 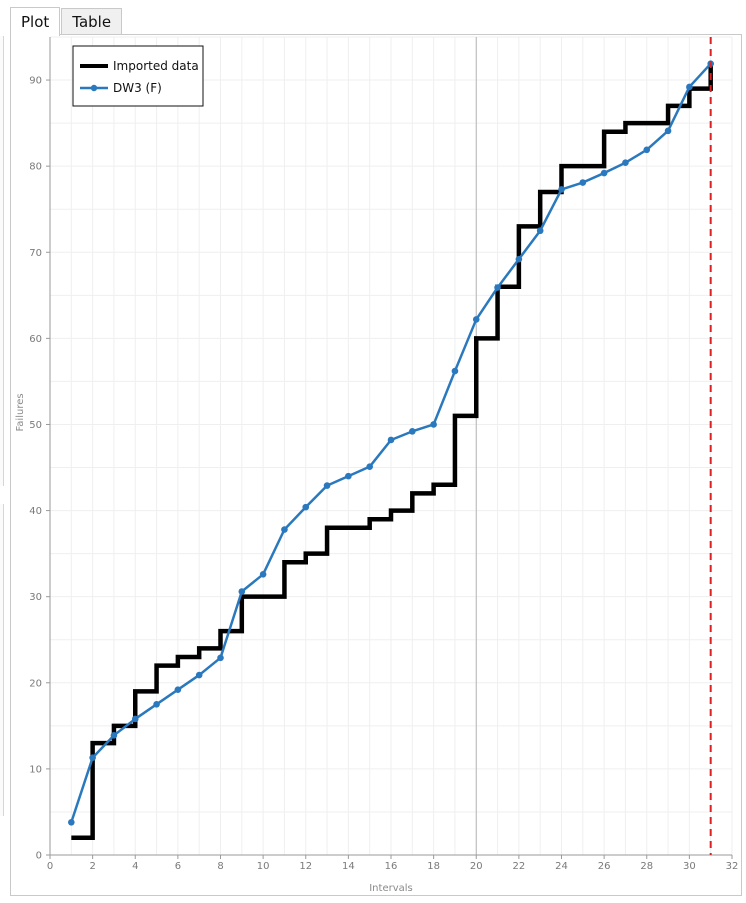 What do you see at coordinates (604, 866) in the screenshot?
I see `x-tick-label: 26` at bounding box center [604, 866].